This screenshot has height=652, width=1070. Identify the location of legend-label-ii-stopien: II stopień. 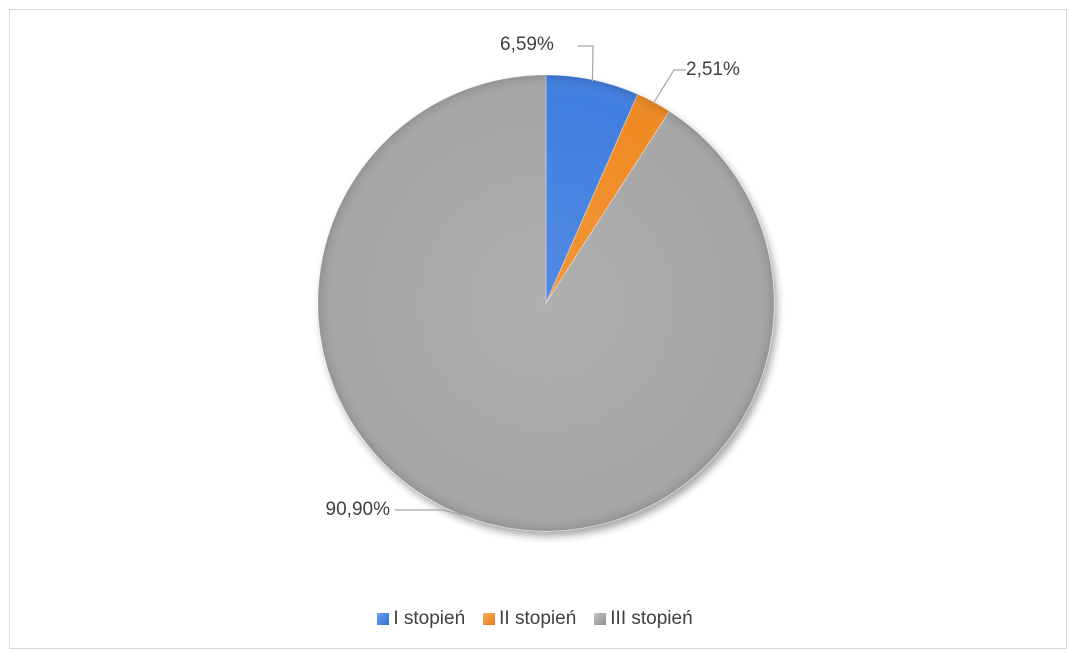
(538, 618).